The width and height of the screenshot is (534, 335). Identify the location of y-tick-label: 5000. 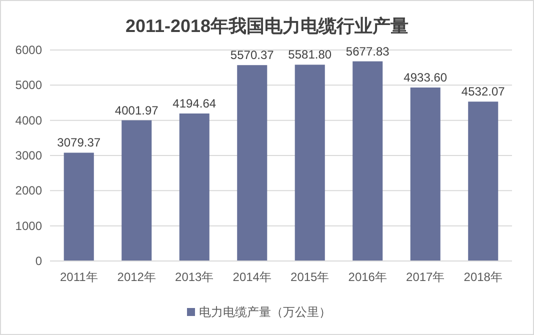
(28, 85).